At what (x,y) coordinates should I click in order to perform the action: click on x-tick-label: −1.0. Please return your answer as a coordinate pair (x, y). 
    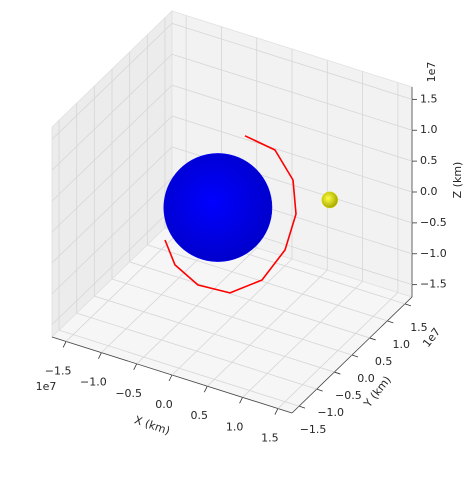
    Looking at the image, I should click on (93, 382).